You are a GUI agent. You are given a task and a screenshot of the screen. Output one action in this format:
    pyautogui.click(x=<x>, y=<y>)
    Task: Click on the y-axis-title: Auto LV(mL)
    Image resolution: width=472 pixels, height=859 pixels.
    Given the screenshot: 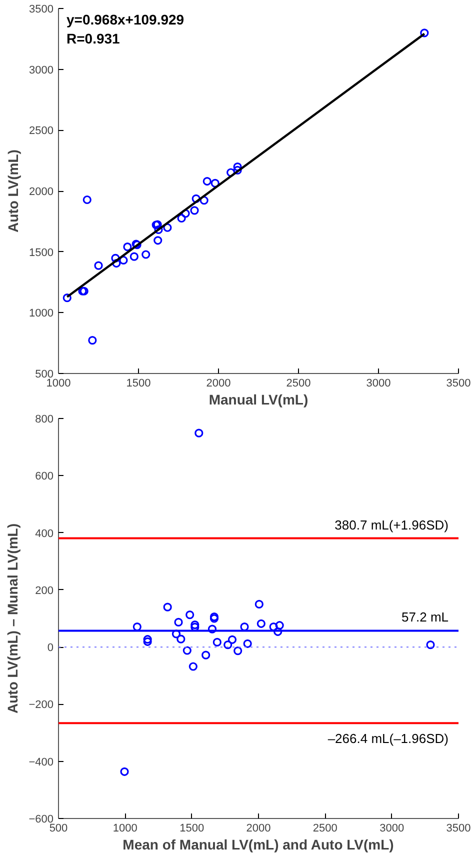 What is the action you would take?
    pyautogui.click(x=13, y=191)
    